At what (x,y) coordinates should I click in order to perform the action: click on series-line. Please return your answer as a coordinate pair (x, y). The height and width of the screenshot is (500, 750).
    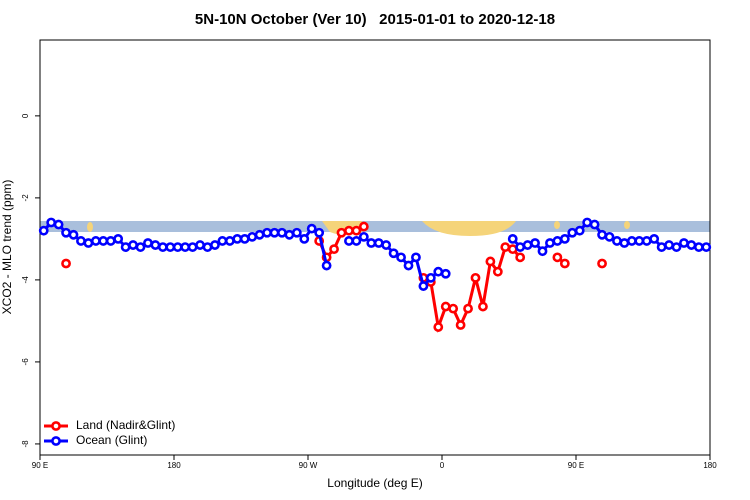
    Looking at the image, I should click on (374, 255).